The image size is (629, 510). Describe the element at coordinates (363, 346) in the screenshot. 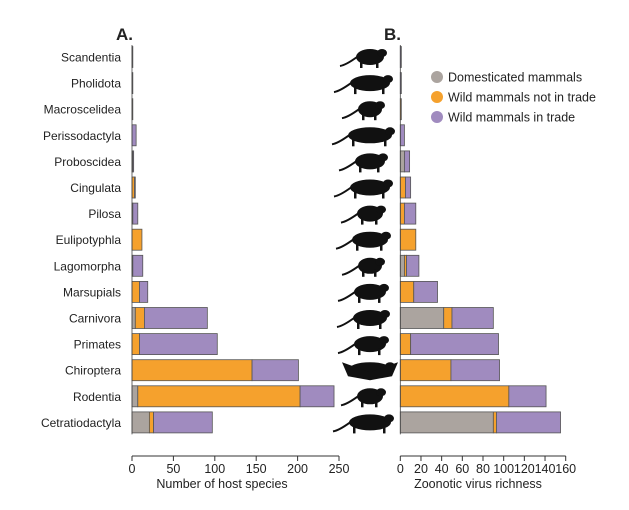

I see `monkey-silhouette-icon` at that location.